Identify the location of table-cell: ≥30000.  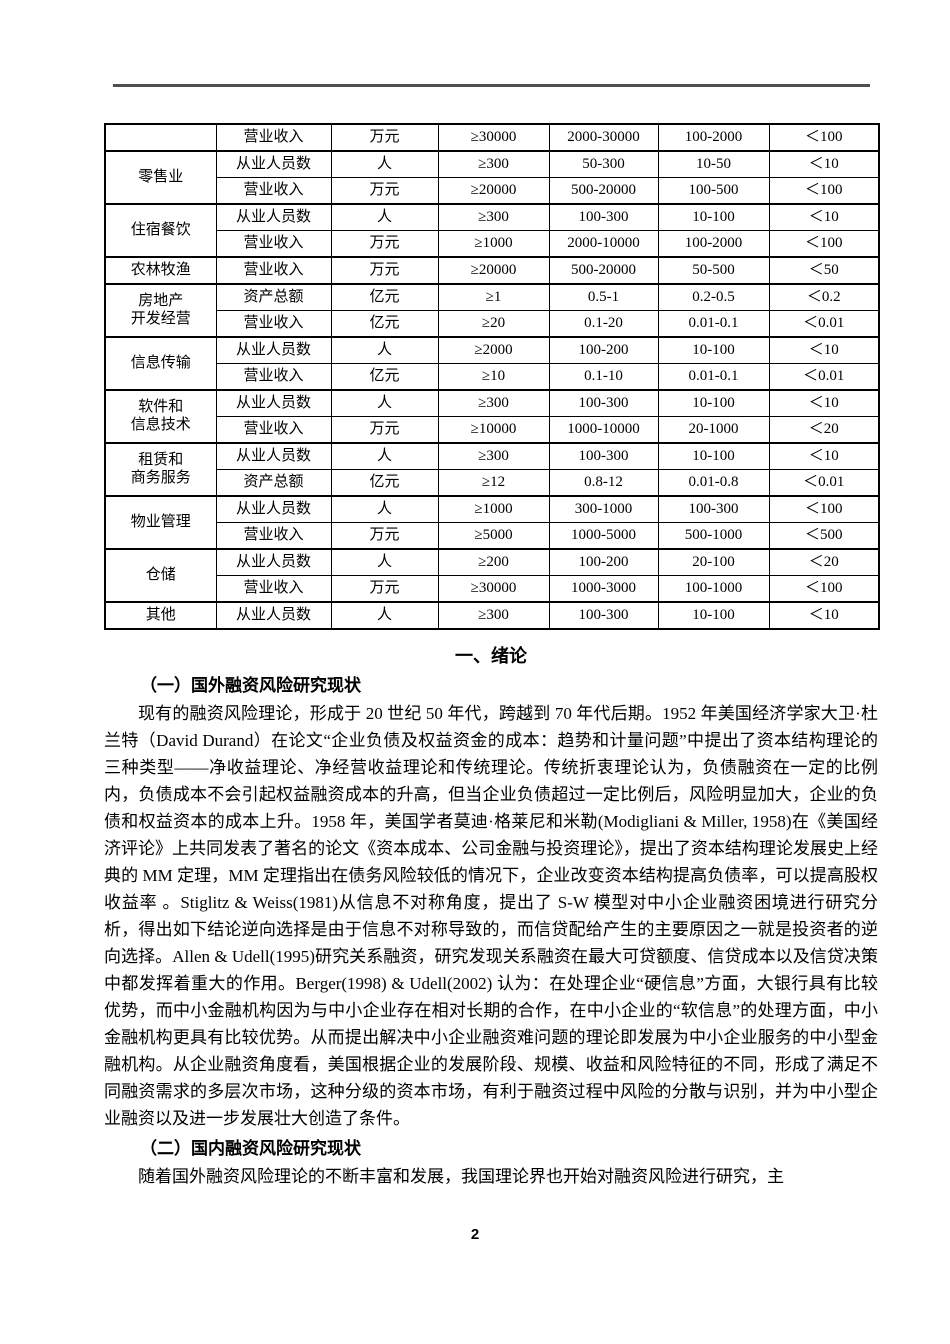
(493, 589).